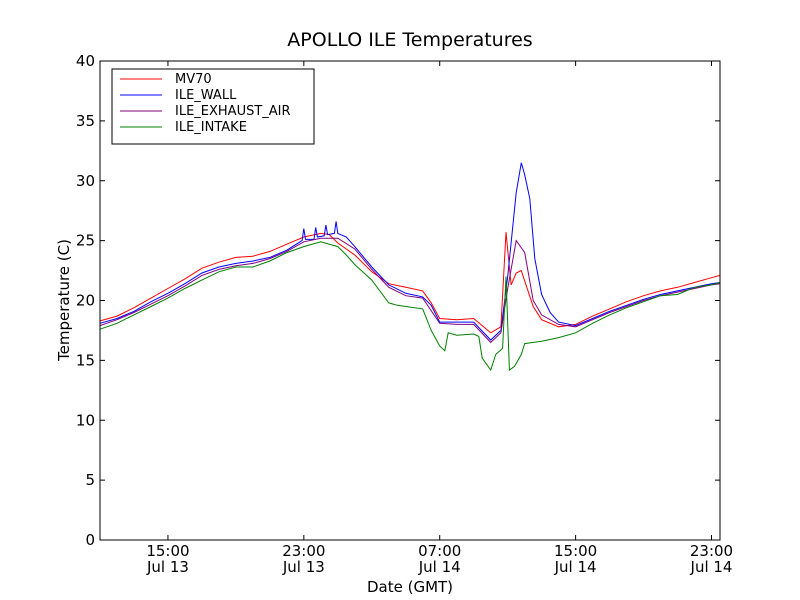  Describe the element at coordinates (85, 181) in the screenshot. I see `y-tick-label: 30` at that location.